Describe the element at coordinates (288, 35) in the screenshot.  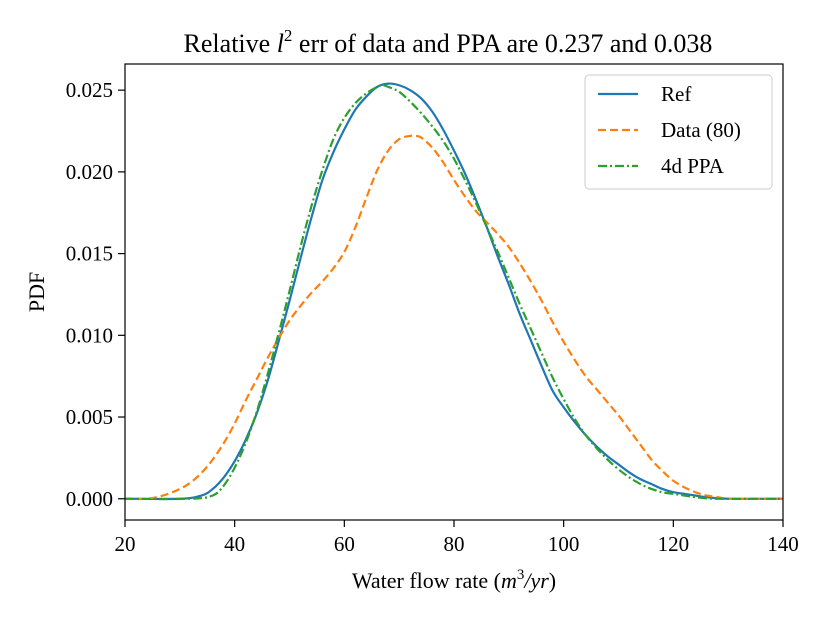
I see `title-superscript: 2` at that location.